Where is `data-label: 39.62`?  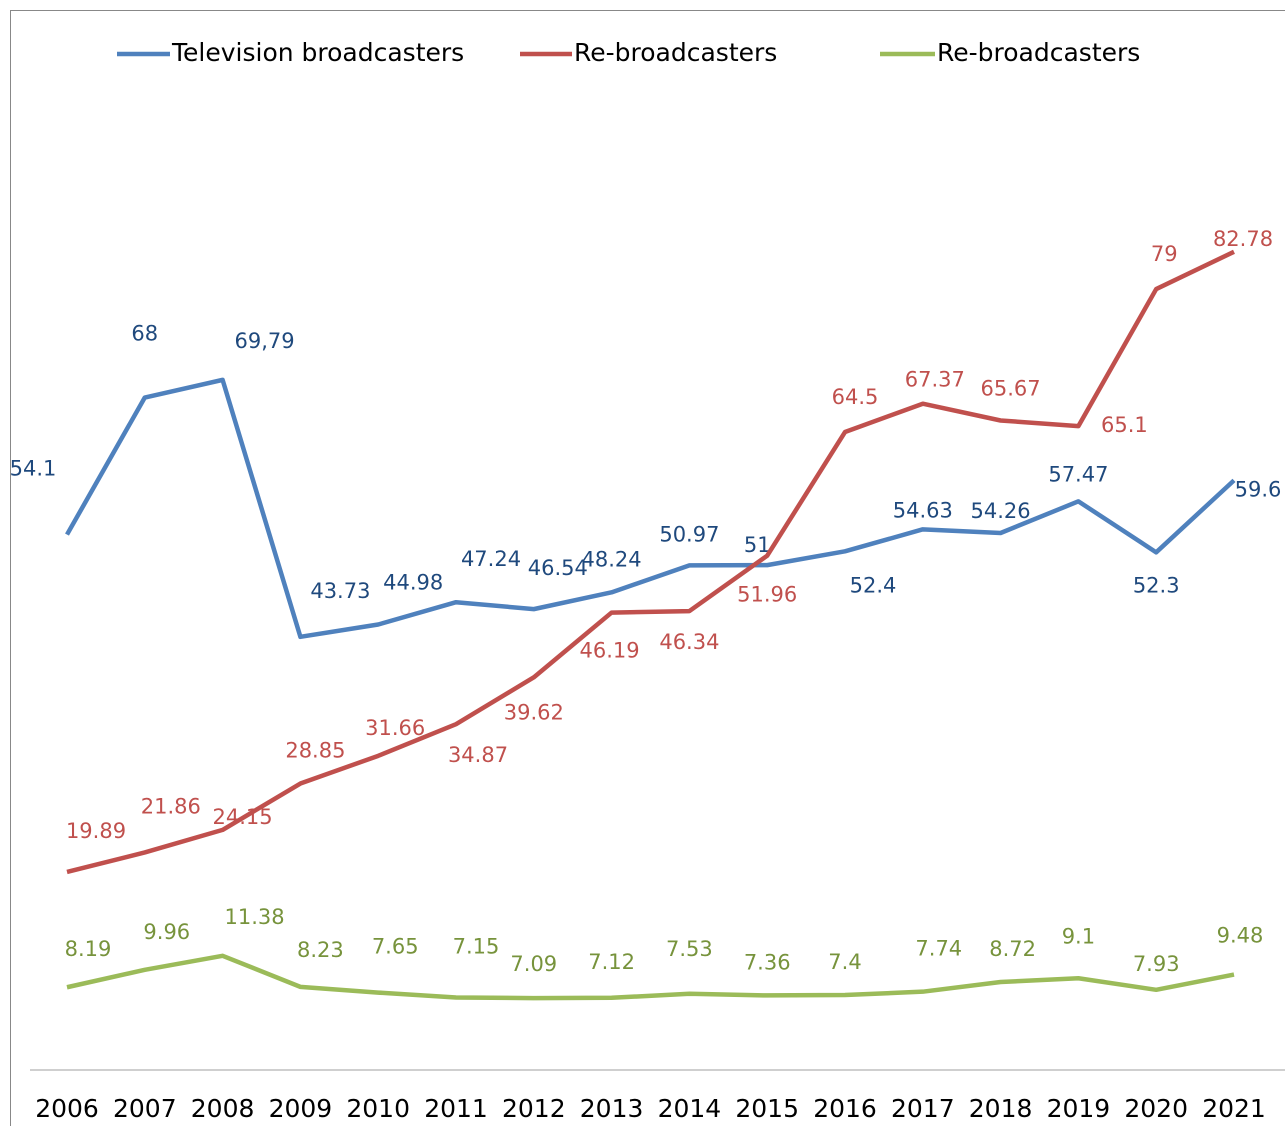 data-label: 39.62 is located at coordinates (534, 712).